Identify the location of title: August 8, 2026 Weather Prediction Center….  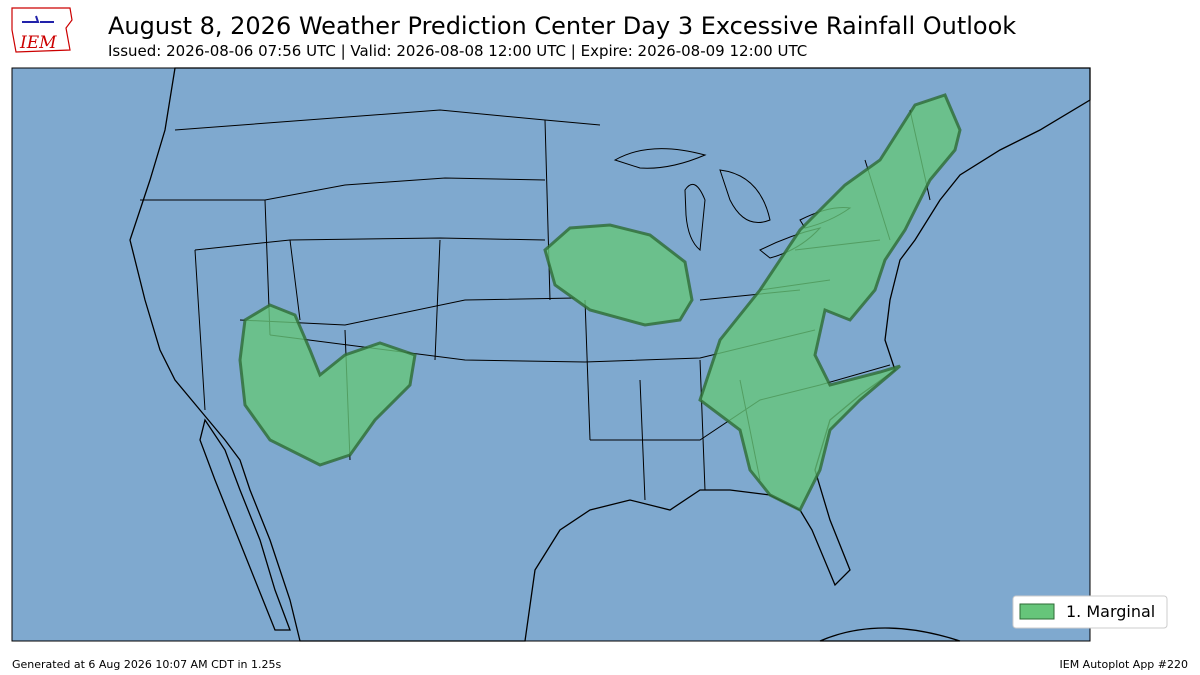
(562, 26).